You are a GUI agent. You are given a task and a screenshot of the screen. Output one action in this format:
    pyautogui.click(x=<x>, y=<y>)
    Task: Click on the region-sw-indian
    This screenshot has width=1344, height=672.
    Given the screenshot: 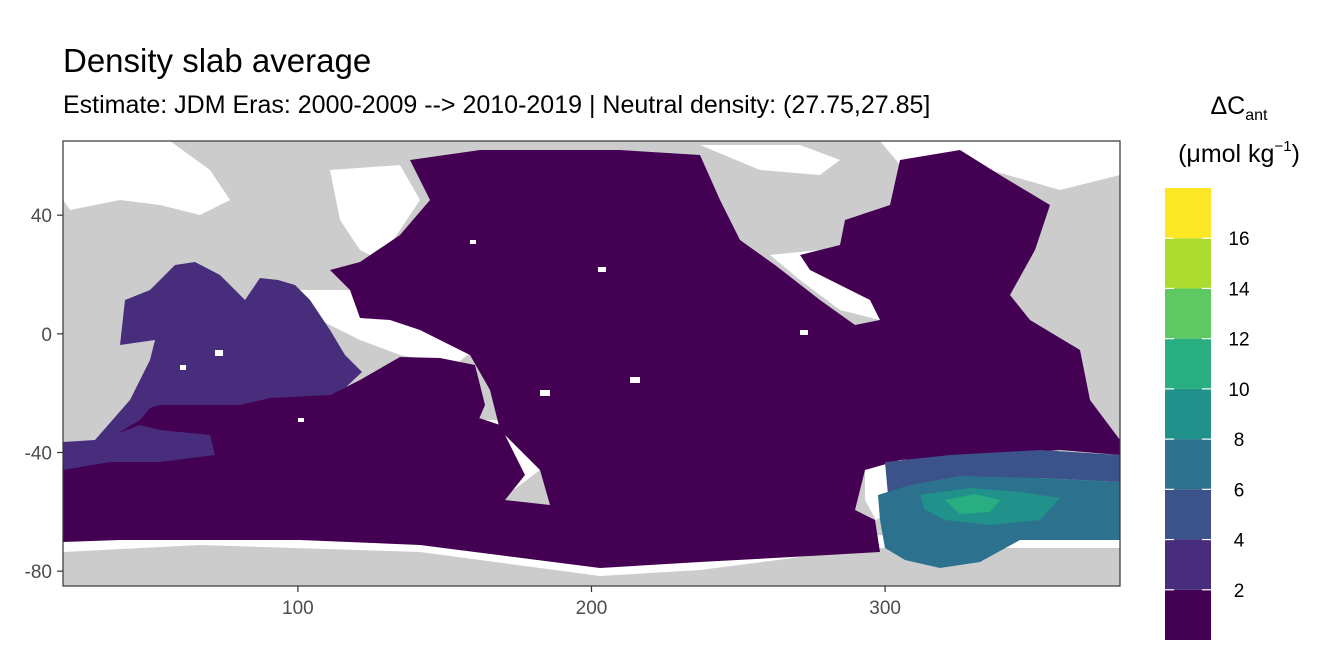 What is the action you would take?
    pyautogui.click(x=139, y=447)
    